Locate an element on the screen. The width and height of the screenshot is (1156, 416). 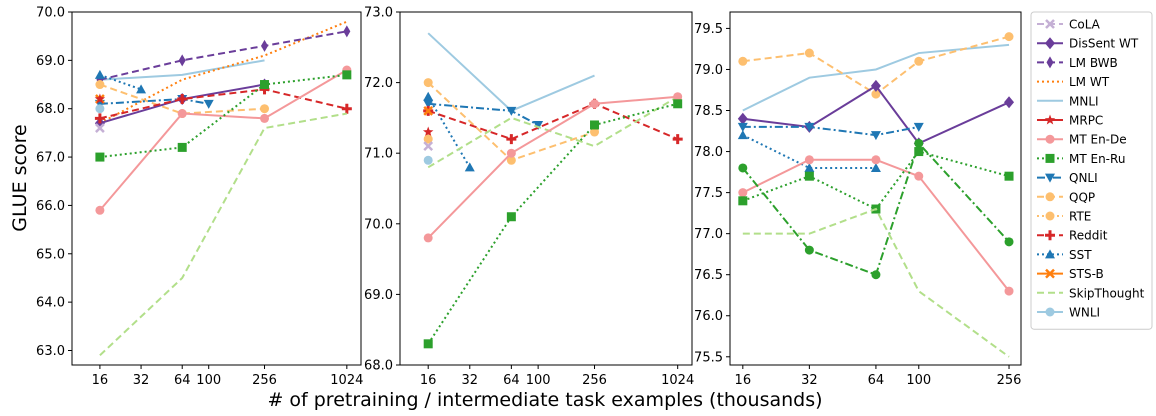
legend-label: RTE is located at coordinates (1080, 217).